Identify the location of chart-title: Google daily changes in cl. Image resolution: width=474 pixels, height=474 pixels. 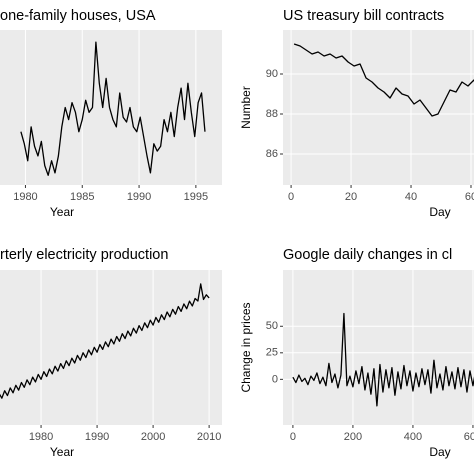
(367, 255).